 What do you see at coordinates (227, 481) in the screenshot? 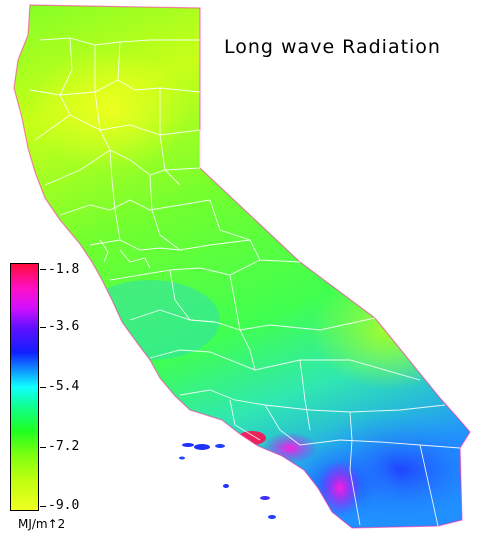
I see `channel-islands` at bounding box center [227, 481].